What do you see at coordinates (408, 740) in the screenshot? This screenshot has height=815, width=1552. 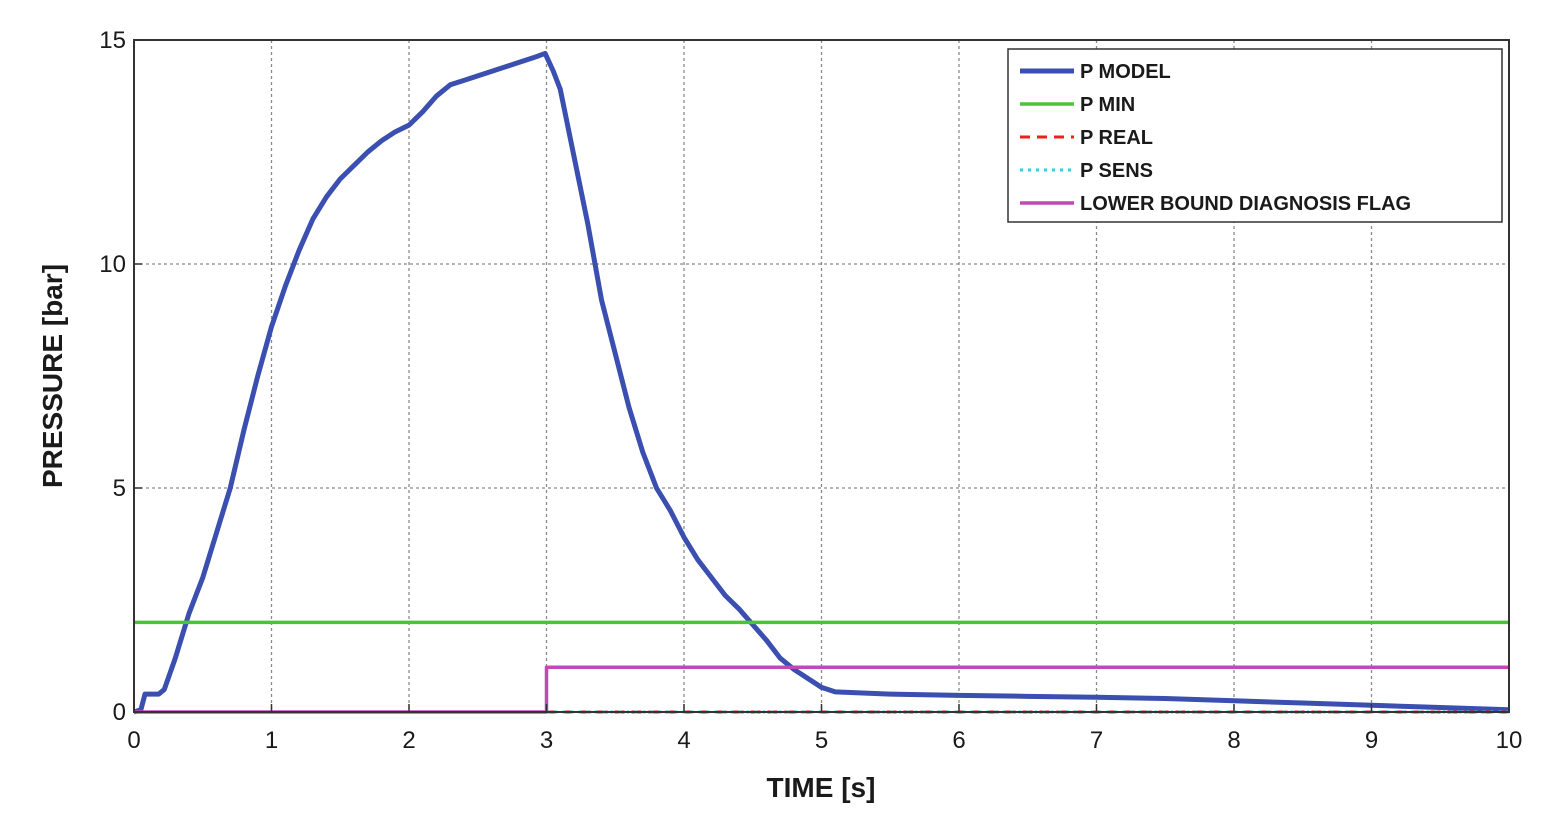 I see `x-tick-label: 2` at bounding box center [408, 740].